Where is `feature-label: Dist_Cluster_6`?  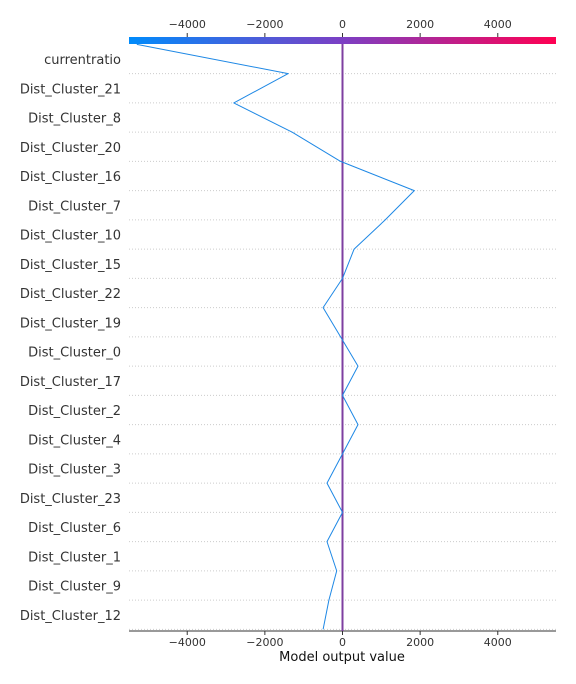 feature-label: Dist_Cluster_6 is located at coordinates (74, 528).